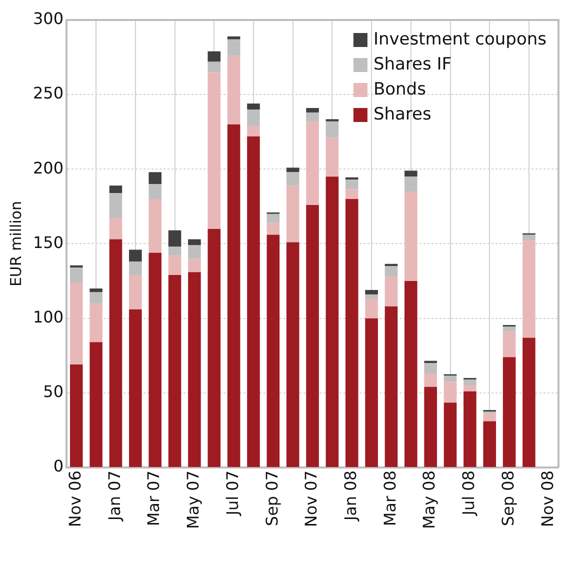  I want to click on x-tick-label: Jan 07, so click(114, 496).